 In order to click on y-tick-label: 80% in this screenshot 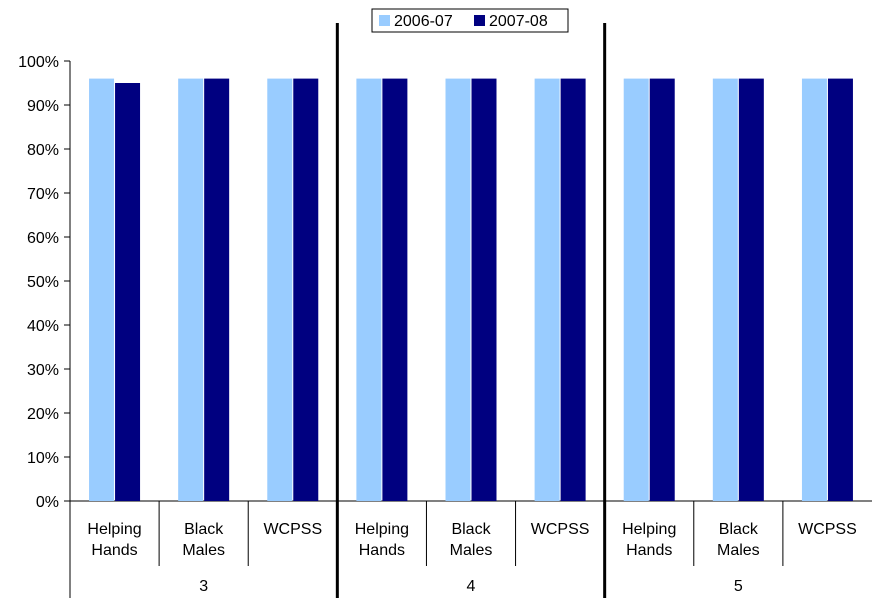, I will do `click(43, 150)`.